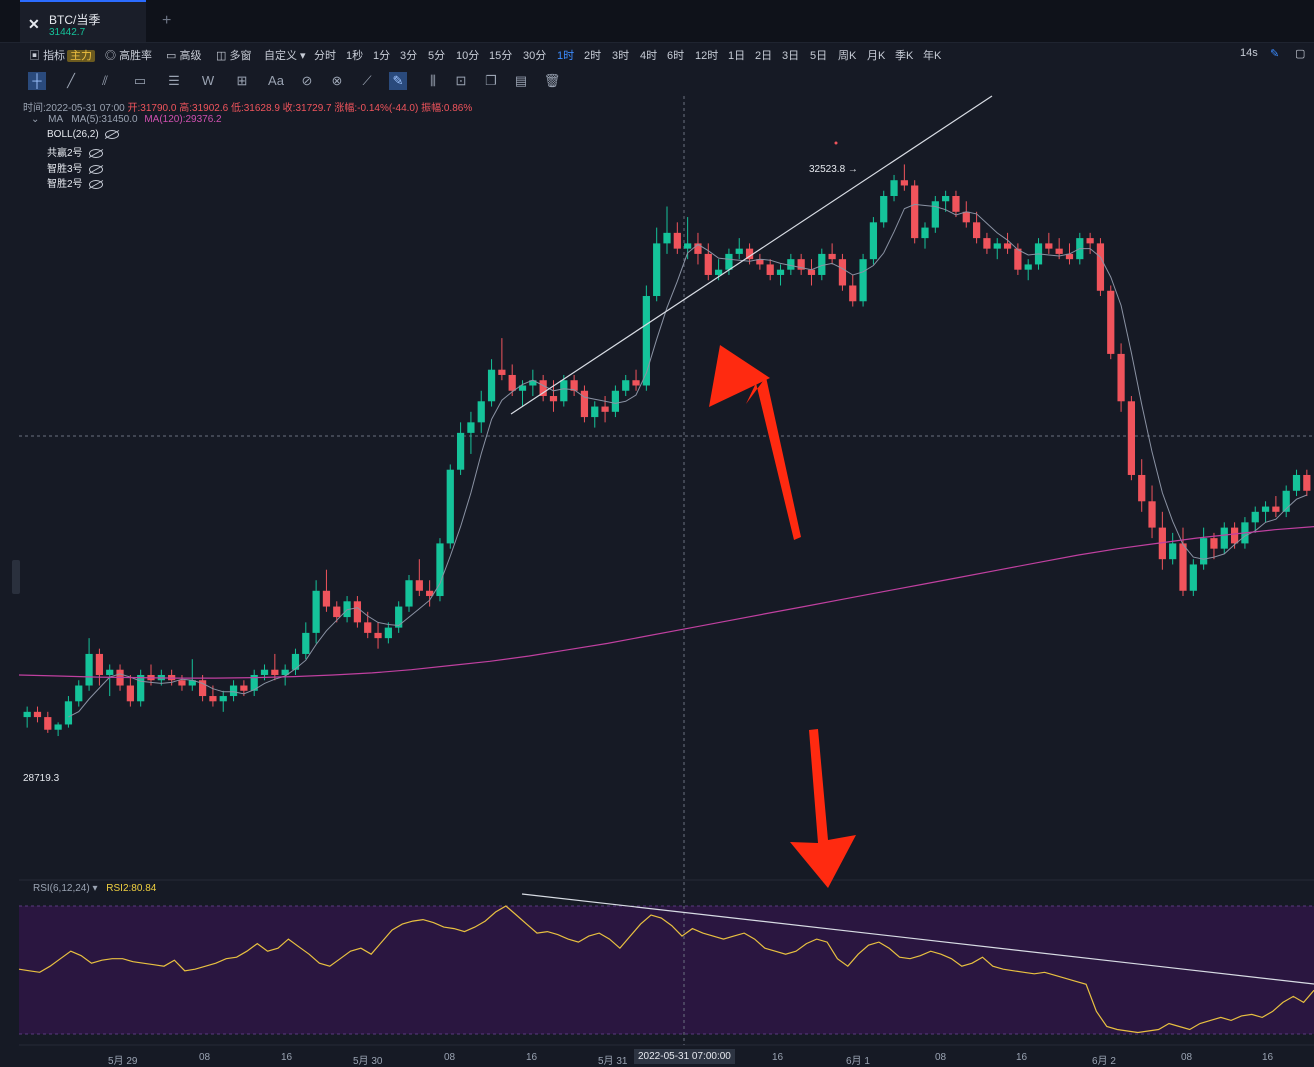 Image resolution: width=1314 pixels, height=1067 pixels. I want to click on magnet-icon: ⊘, so click(307, 80).